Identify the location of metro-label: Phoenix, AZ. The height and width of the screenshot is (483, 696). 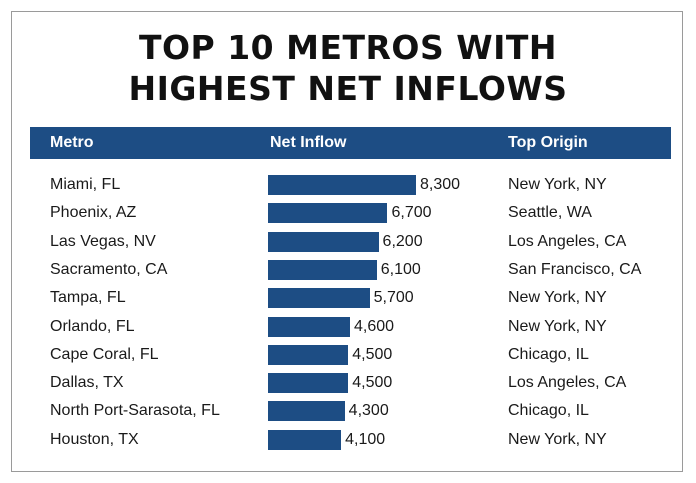
(93, 213).